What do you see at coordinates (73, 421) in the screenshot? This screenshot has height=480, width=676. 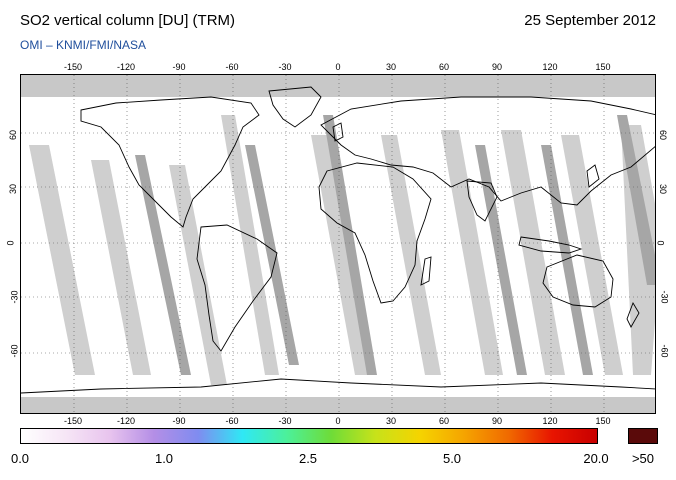 I see `lon-tick-bottom: -150` at bounding box center [73, 421].